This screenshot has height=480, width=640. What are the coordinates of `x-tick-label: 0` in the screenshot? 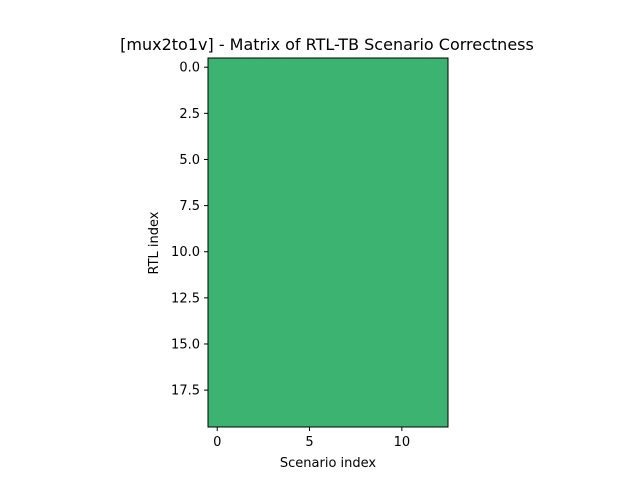 It's located at (217, 442).